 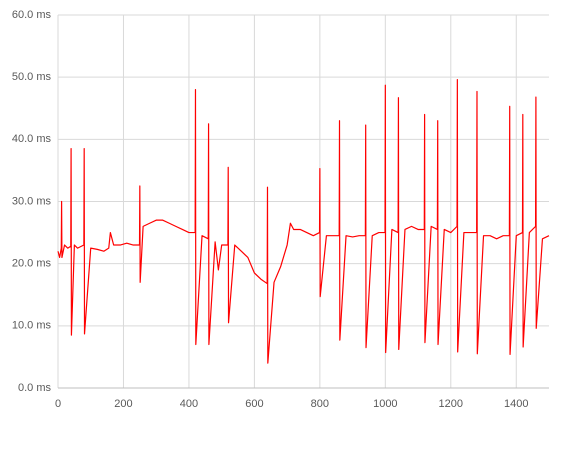 I want to click on y-tick-label: 30.0 ms, so click(x=32, y=201).